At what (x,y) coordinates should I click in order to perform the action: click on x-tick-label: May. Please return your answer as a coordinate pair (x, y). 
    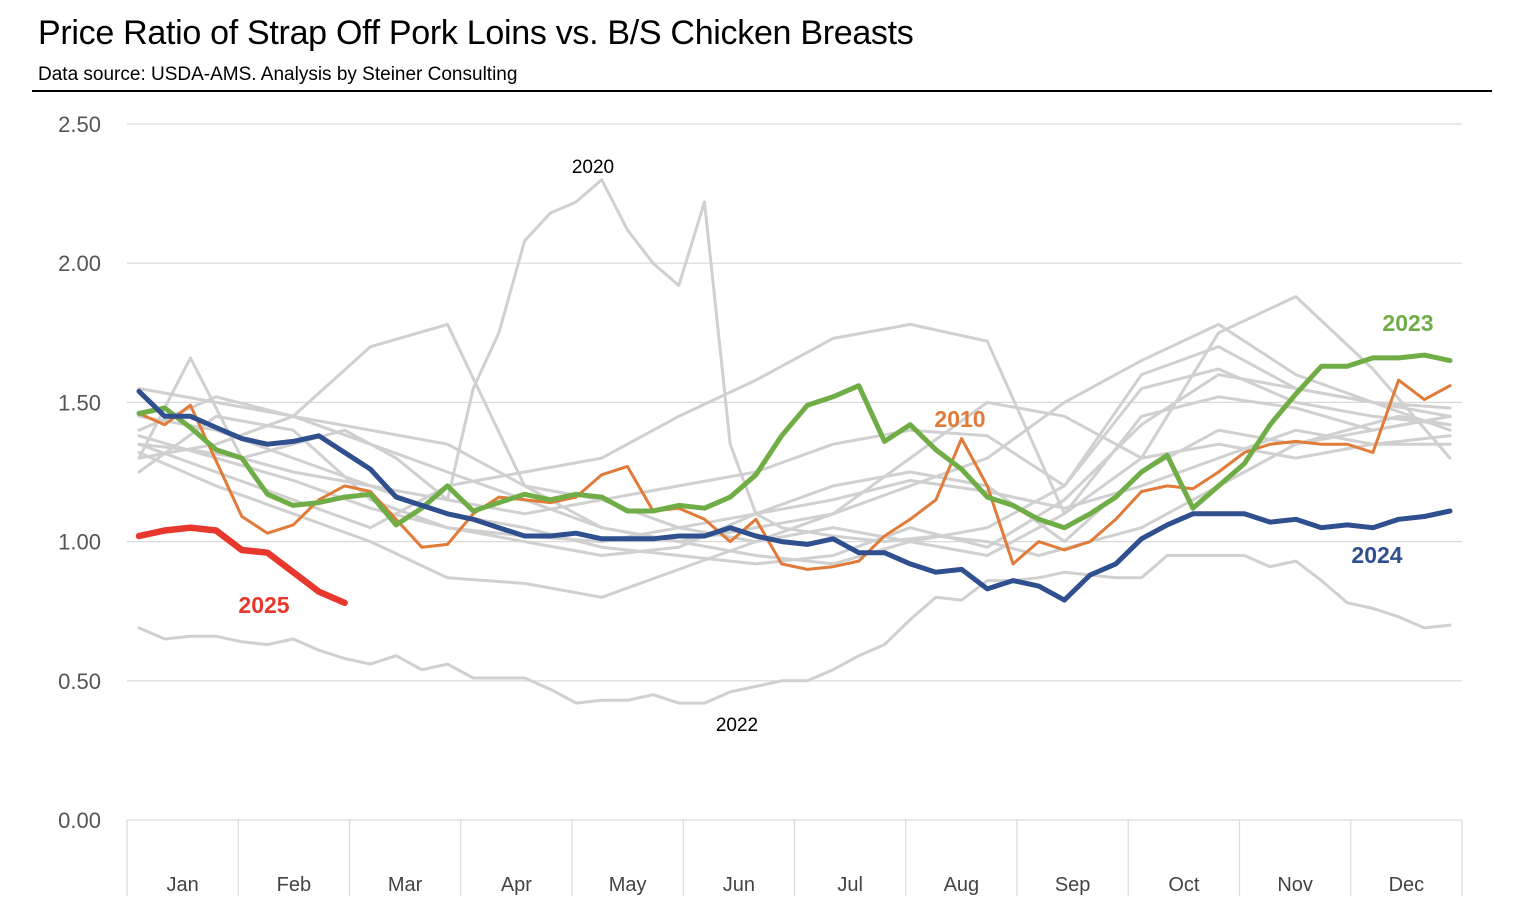
    Looking at the image, I should click on (628, 885).